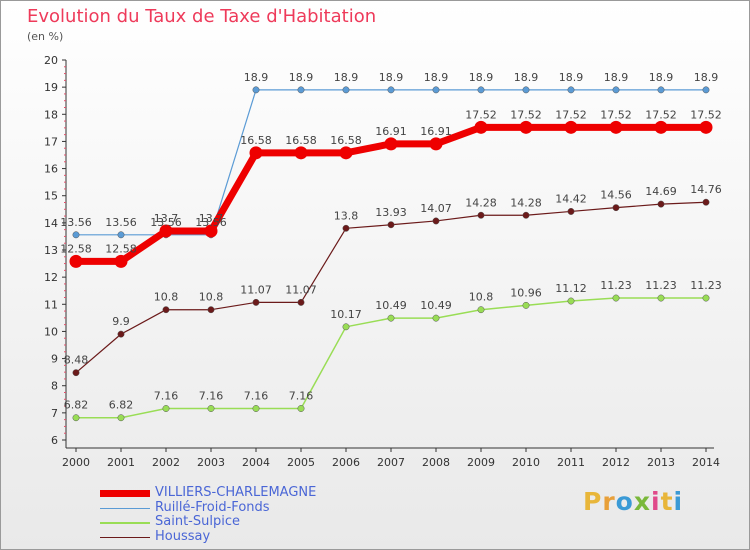  Describe the element at coordinates (211, 462) in the screenshot. I see `x-tick-label: 2003` at that location.